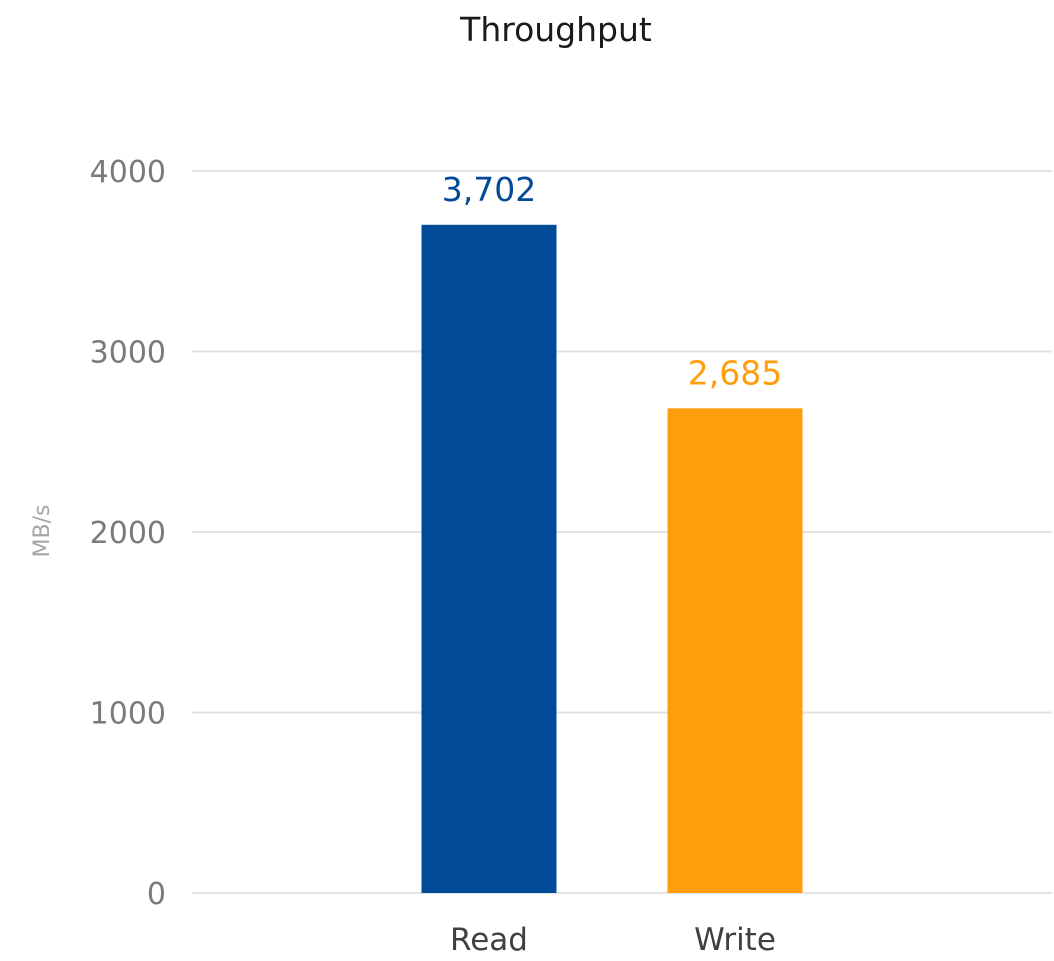 This screenshot has width=1054, height=961. What do you see at coordinates (735, 940) in the screenshot?
I see `x-tick-label-write: Write` at bounding box center [735, 940].